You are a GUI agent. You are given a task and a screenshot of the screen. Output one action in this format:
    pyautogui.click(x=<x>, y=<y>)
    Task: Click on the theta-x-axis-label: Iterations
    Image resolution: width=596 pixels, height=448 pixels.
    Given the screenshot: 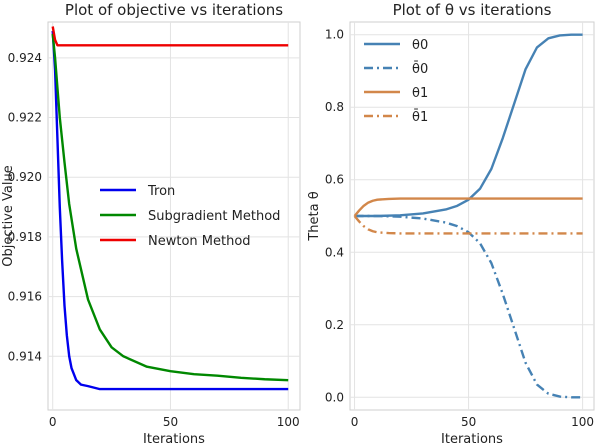 What is the action you would take?
    pyautogui.click(x=472, y=439)
    